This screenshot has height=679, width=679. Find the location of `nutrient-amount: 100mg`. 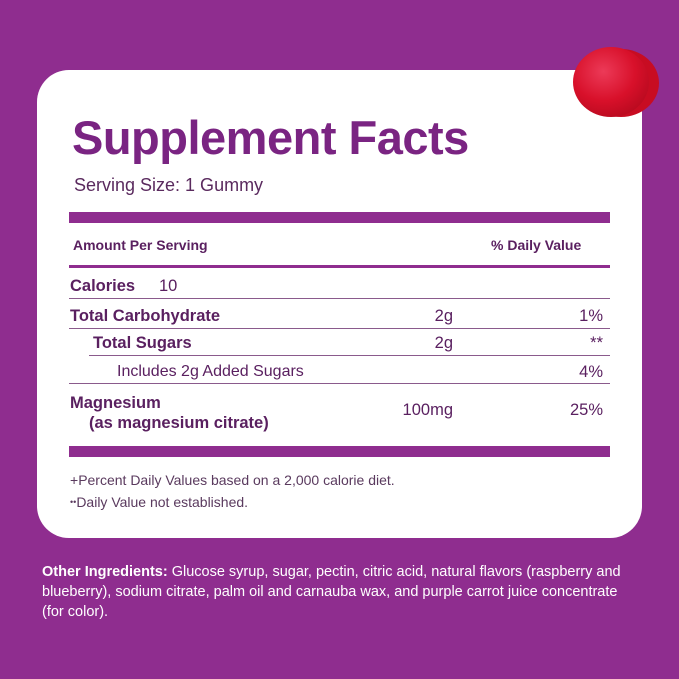

nutrient-amount: 100mg is located at coordinates (427, 410).